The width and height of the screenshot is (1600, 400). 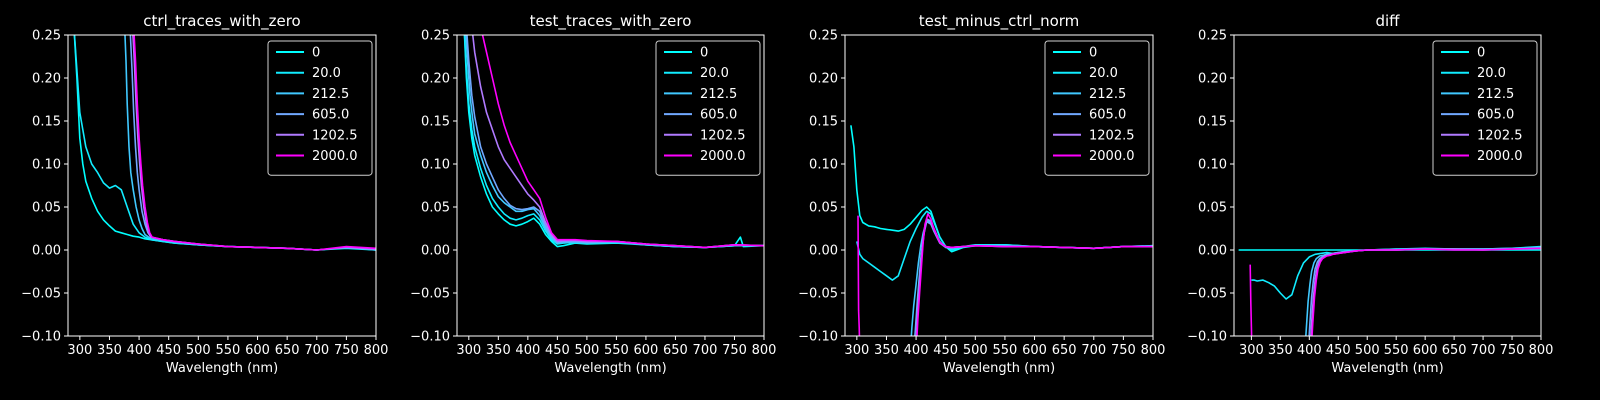 I want to click on chart-title: test_minus_ctrl_norm, so click(x=999, y=21).